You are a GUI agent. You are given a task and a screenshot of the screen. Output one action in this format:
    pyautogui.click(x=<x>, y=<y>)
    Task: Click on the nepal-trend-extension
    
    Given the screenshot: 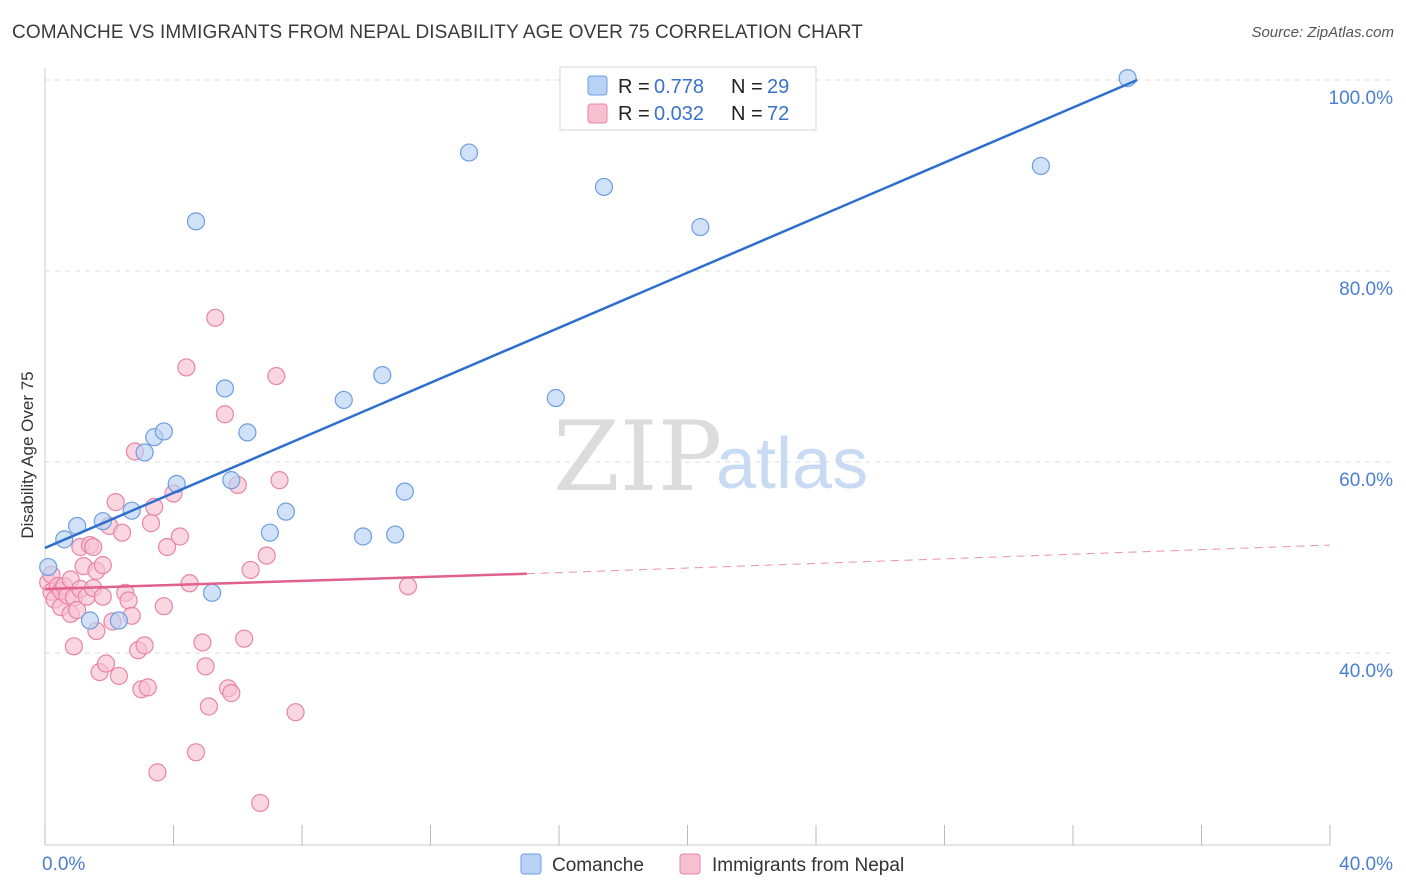 What is the action you would take?
    pyautogui.click(x=928, y=559)
    